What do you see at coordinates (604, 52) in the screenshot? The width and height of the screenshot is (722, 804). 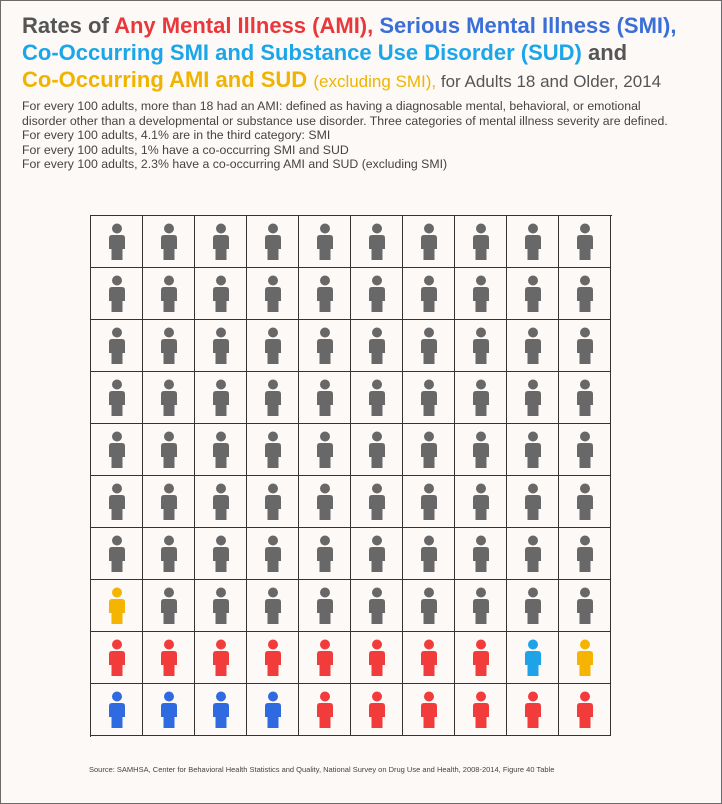 I see `title-and: and` at bounding box center [604, 52].